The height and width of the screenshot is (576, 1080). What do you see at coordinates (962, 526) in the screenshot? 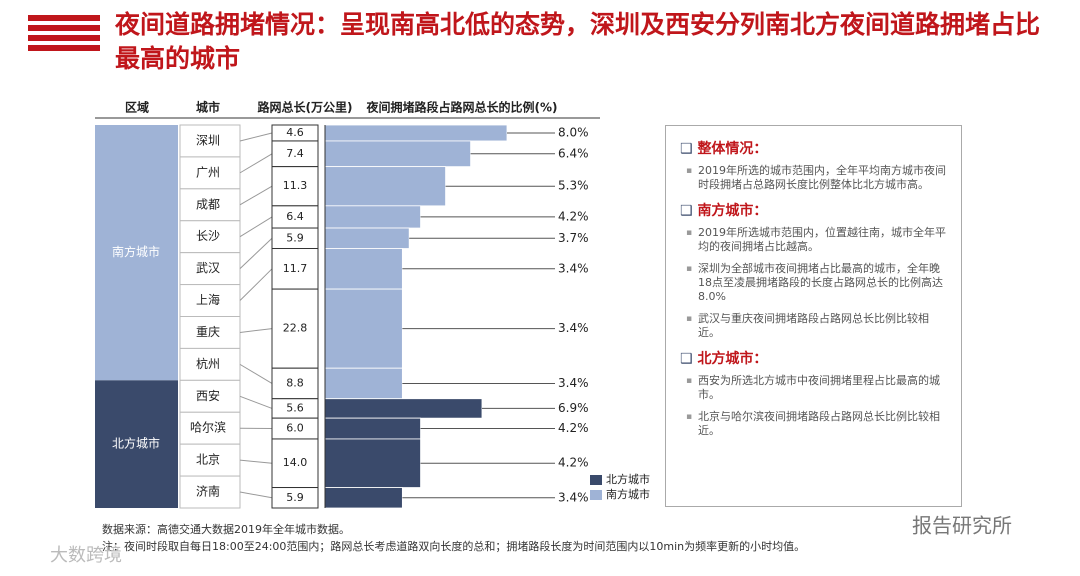
I see `watermark: 报告研究所` at bounding box center [962, 526].